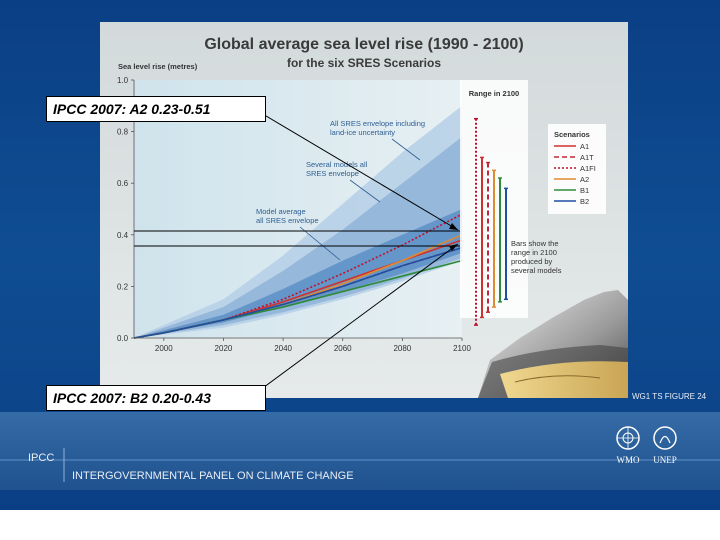  Describe the element at coordinates (123, 286) in the screenshot. I see `y-tick-label: 0.2` at that location.